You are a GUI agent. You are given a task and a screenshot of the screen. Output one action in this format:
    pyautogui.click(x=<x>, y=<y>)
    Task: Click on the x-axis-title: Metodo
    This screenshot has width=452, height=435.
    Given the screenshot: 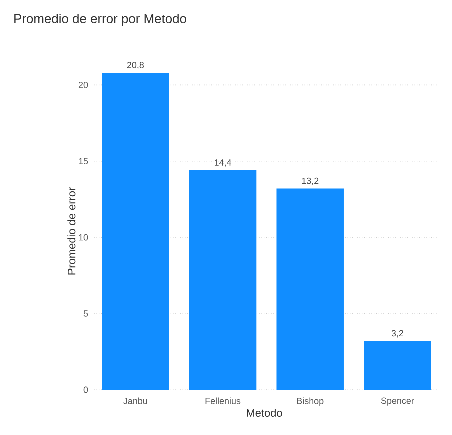 What is the action you would take?
    pyautogui.click(x=264, y=413)
    